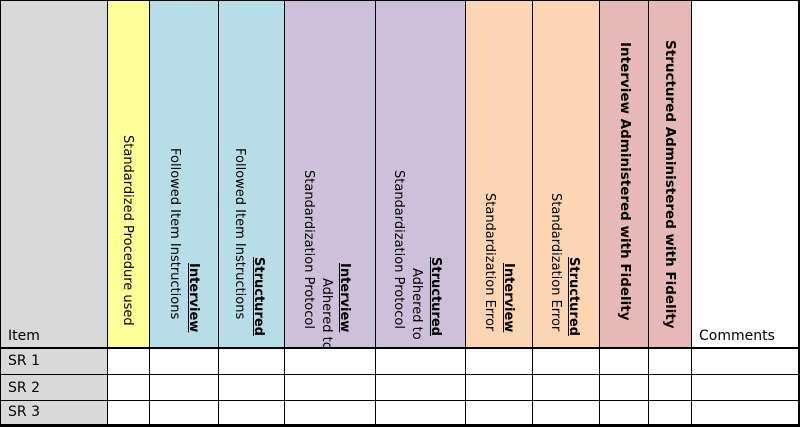  I want to click on interview-error-header-text: Standardization Error, so click(489, 262).